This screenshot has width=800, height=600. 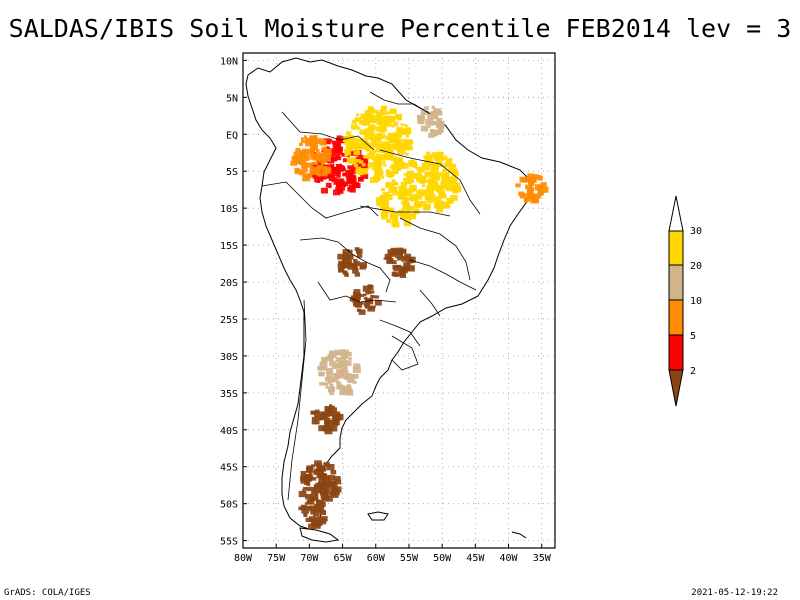 What do you see at coordinates (232, 135) in the screenshot?
I see `y-tick-label: EQ` at bounding box center [232, 135].